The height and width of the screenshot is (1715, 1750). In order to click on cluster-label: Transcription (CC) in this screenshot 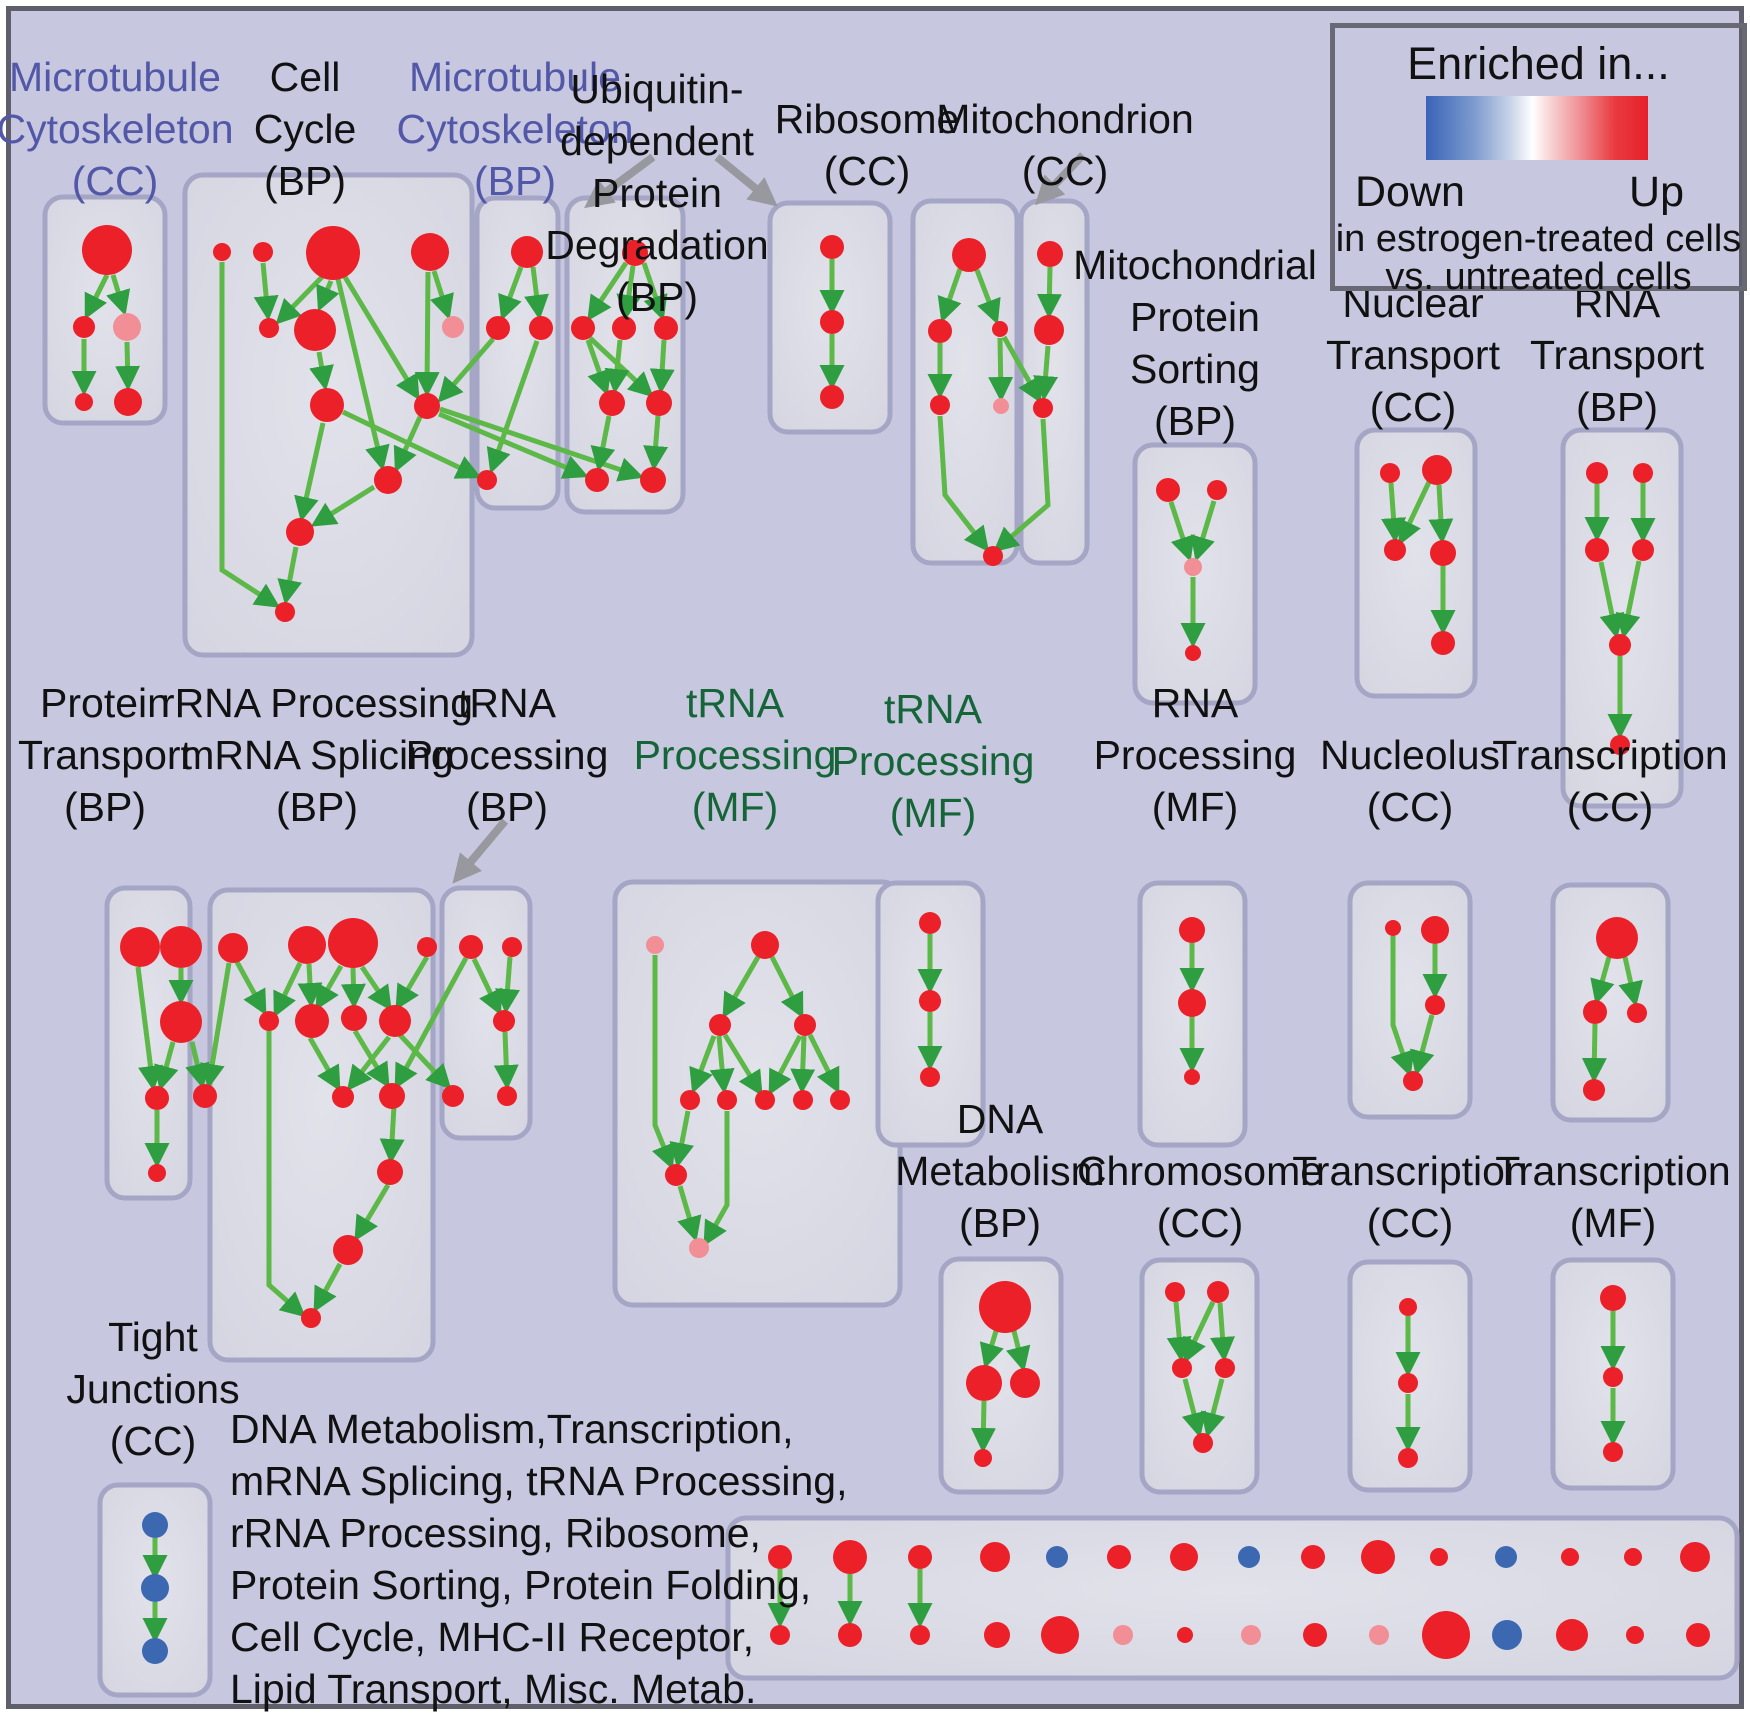, I will do `click(1410, 1197)`.